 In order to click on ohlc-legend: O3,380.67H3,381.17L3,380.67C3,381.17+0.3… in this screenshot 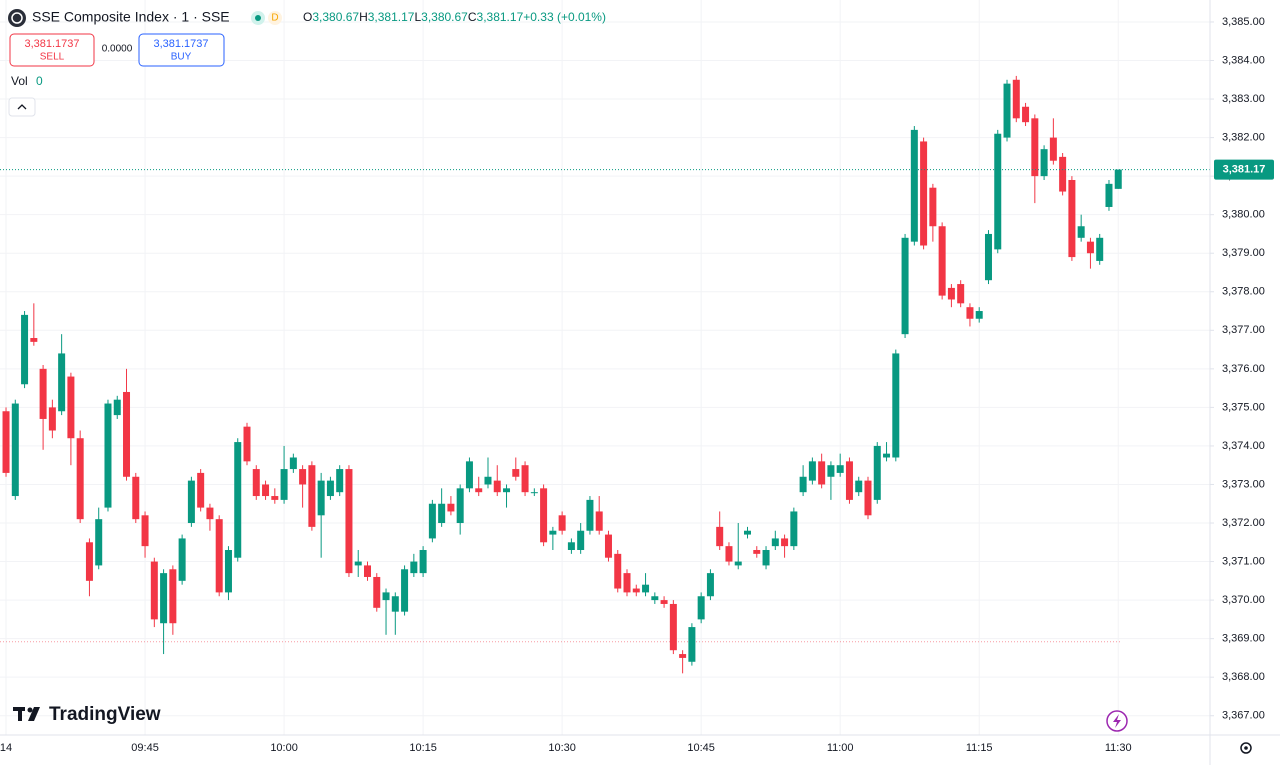, I will do `click(454, 17)`.